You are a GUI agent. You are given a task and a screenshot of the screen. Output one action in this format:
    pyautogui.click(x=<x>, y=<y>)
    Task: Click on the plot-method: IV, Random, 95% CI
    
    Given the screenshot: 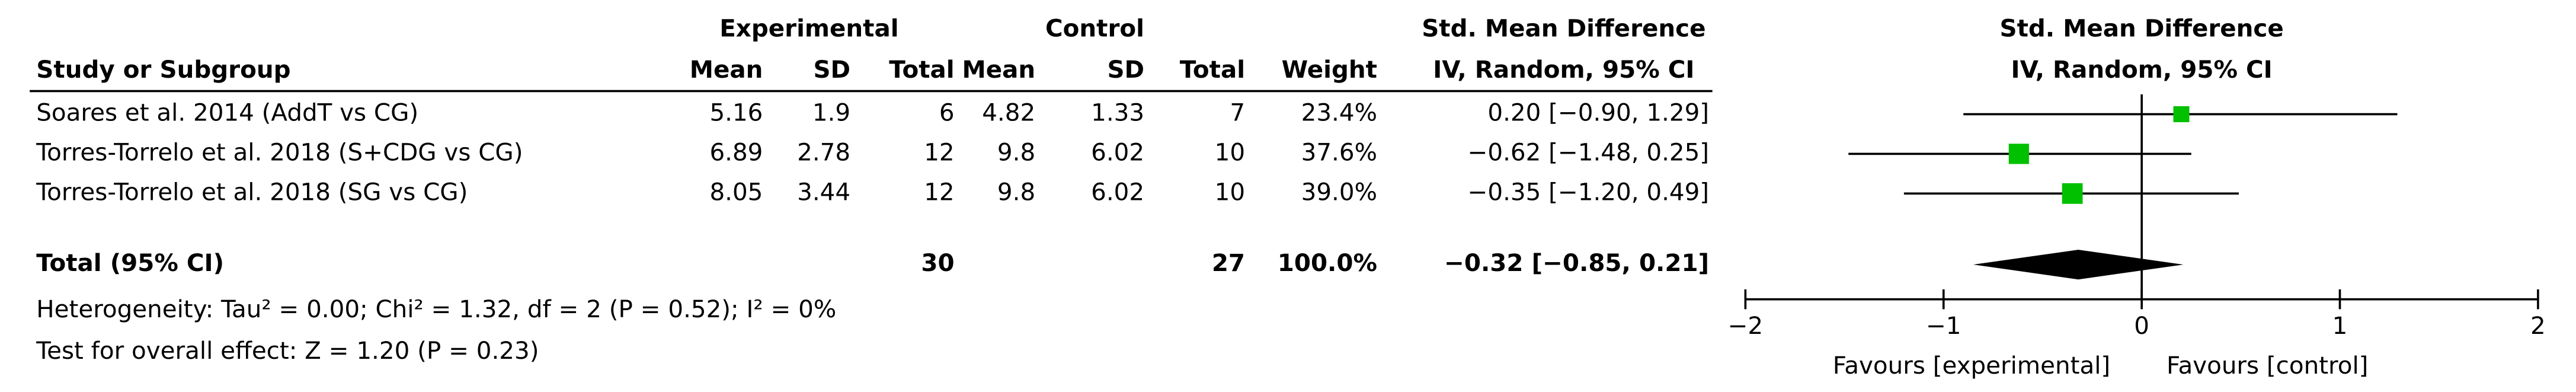 What is the action you would take?
    pyautogui.click(x=2142, y=69)
    